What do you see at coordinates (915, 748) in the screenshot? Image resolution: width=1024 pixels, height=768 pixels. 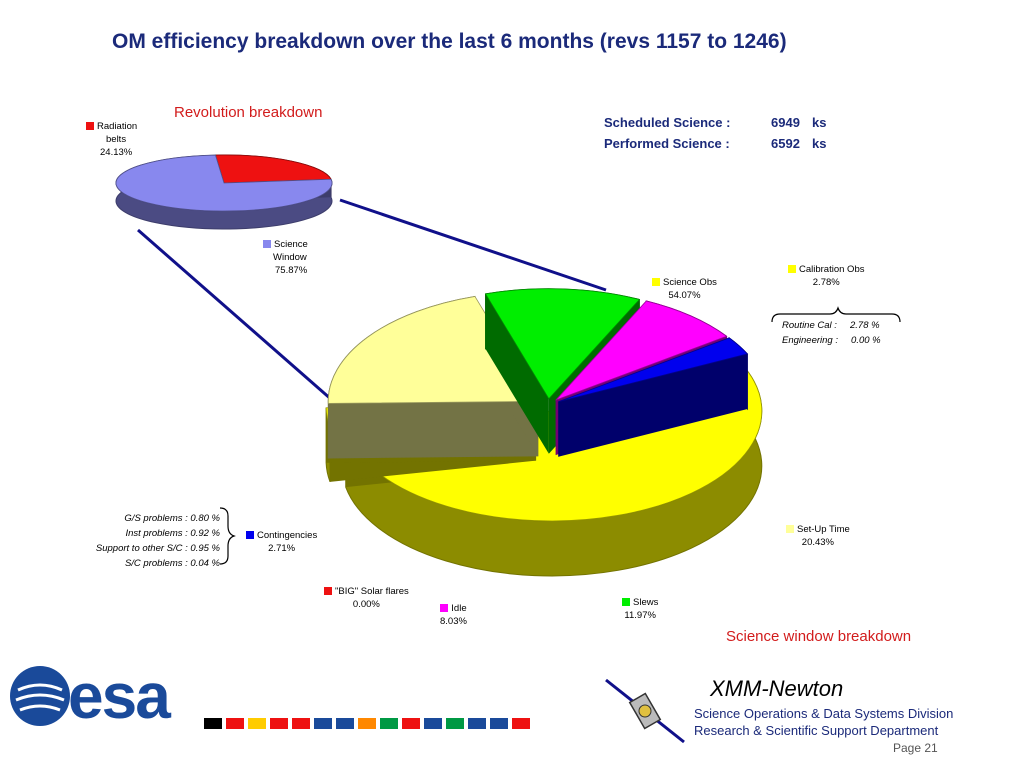 I see `page-number: Page 21` at bounding box center [915, 748].